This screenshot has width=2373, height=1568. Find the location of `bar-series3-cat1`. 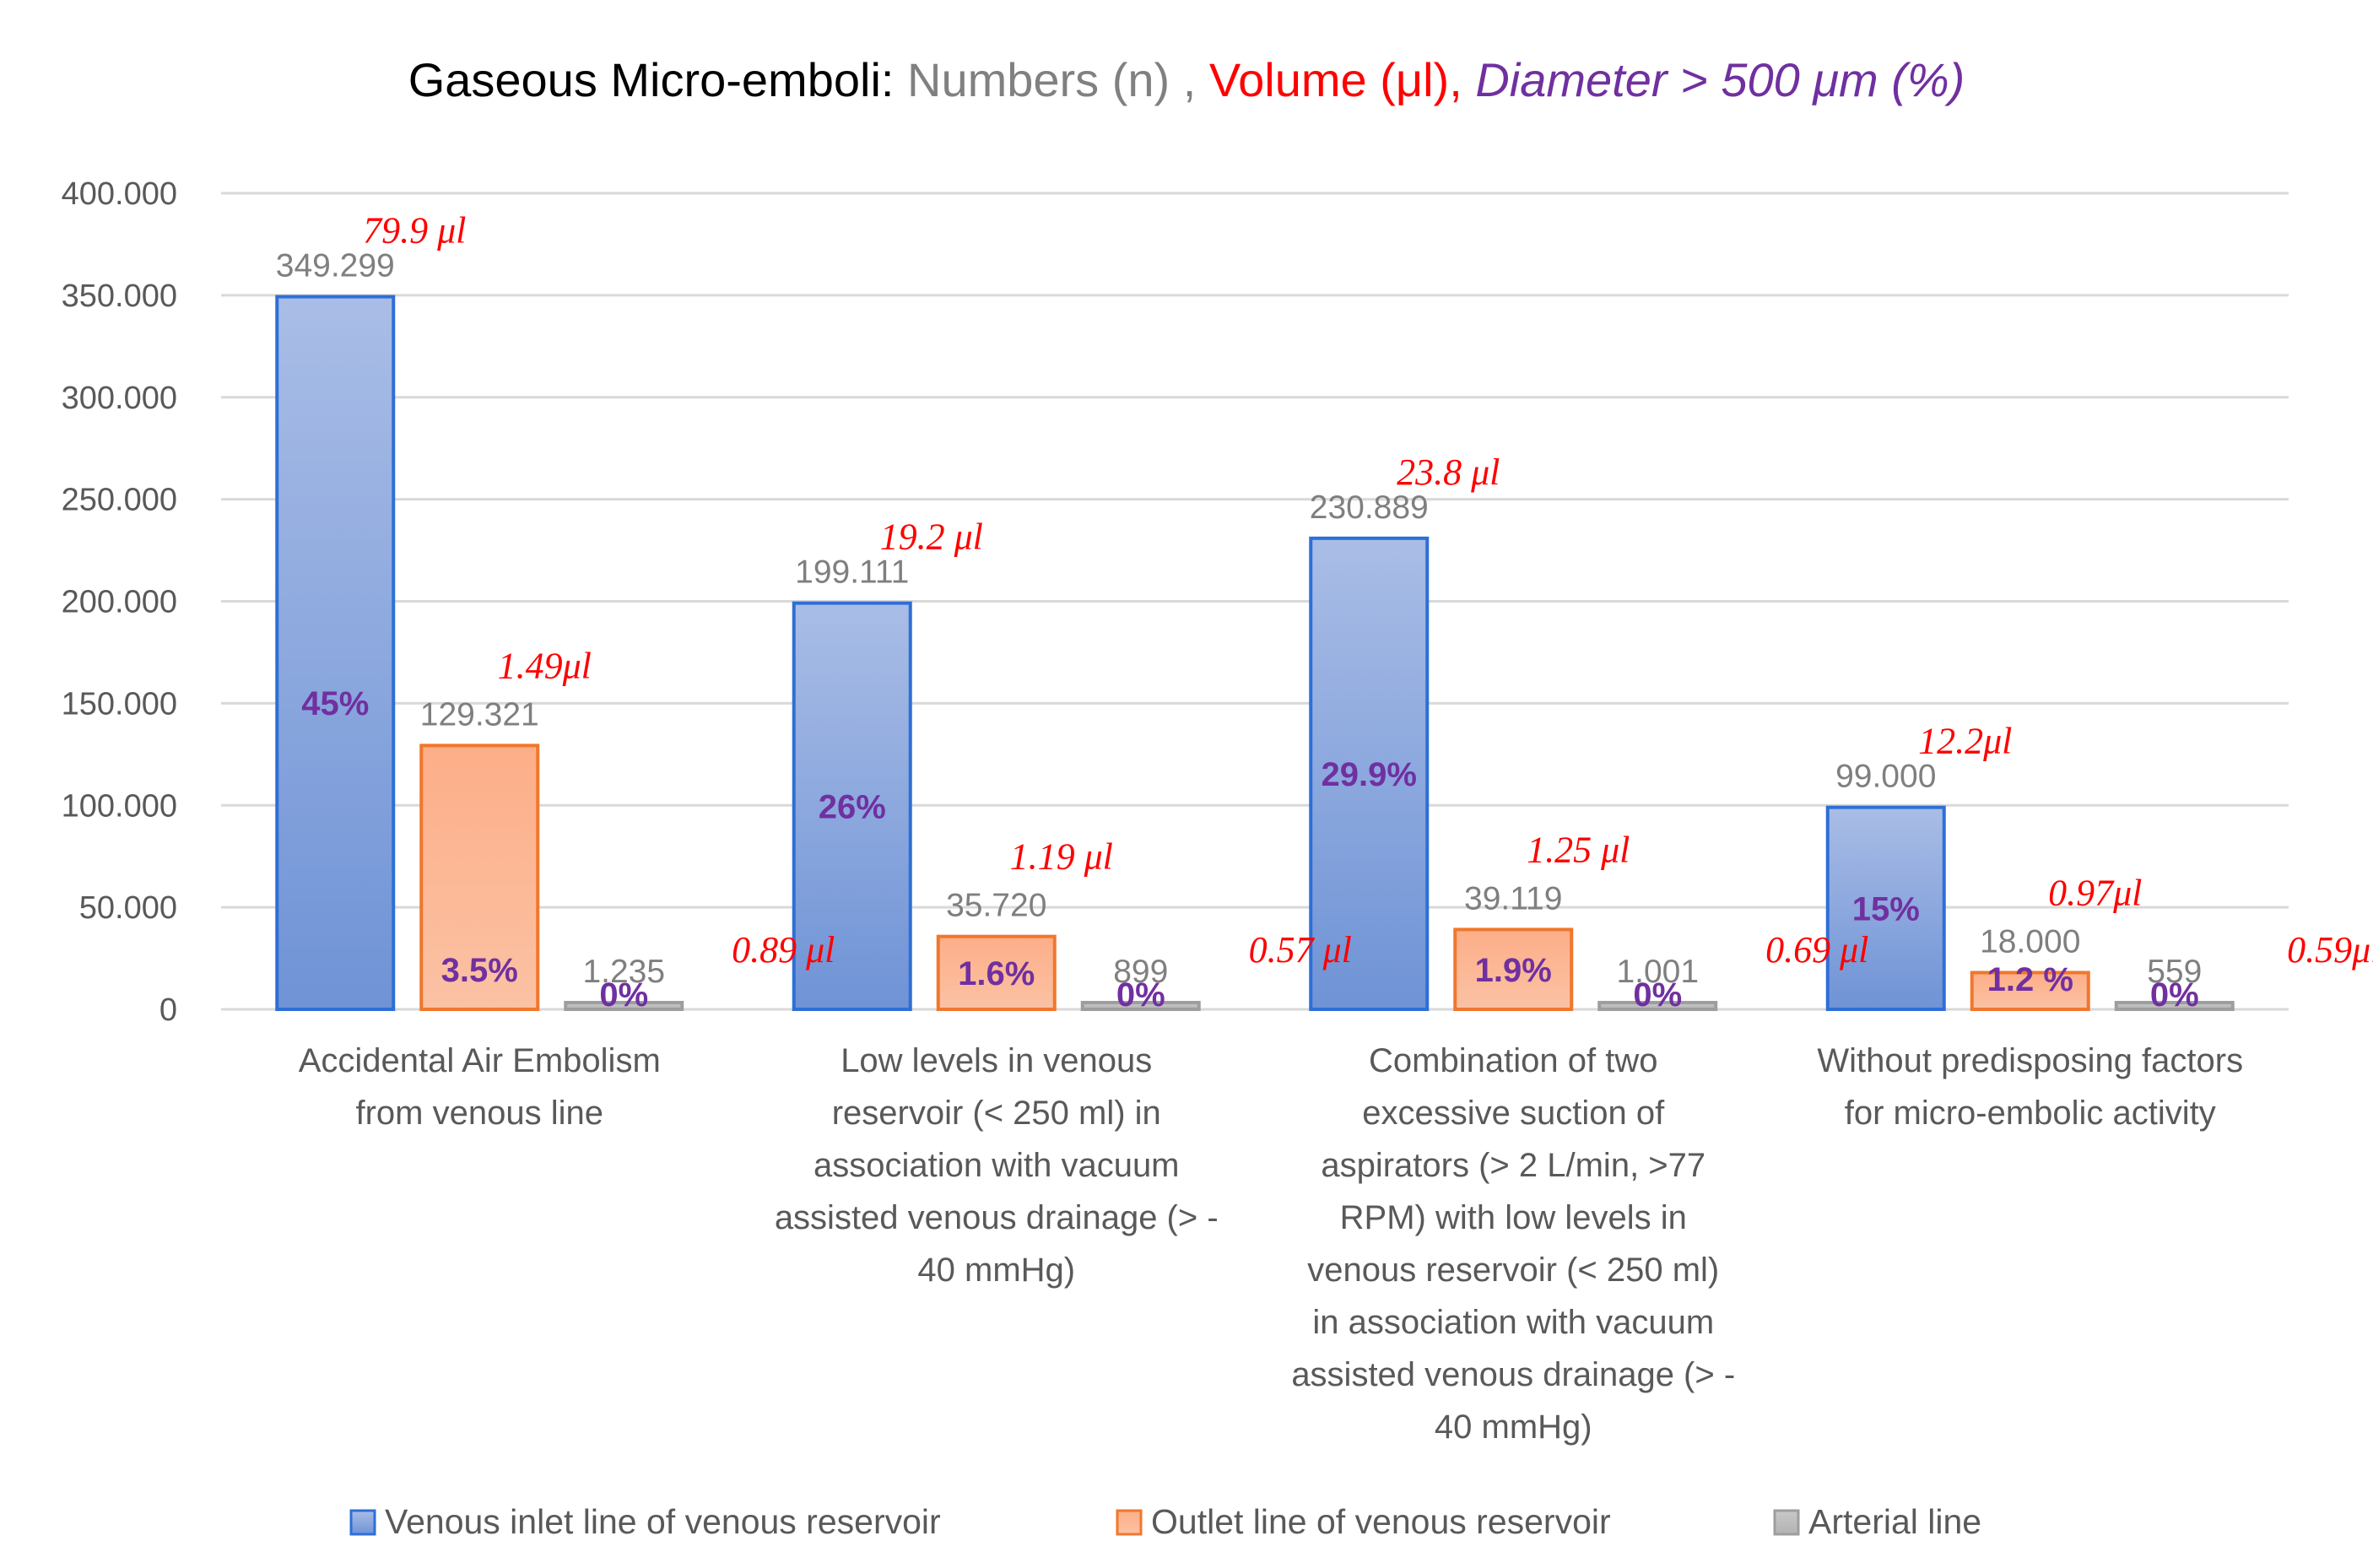

bar-series3-cat1 is located at coordinates (624, 1006).